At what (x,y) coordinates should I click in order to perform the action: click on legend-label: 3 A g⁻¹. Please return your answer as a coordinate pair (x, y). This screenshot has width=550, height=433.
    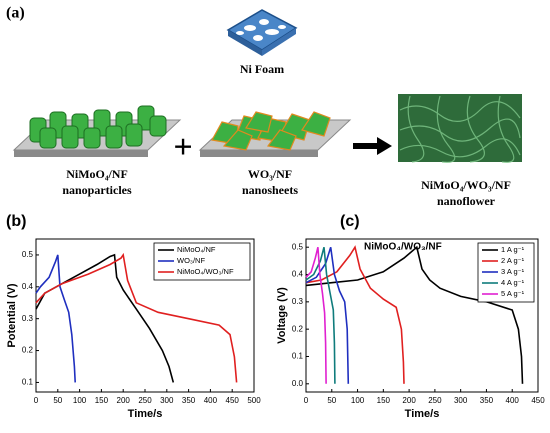
    Looking at the image, I should click on (513, 271).